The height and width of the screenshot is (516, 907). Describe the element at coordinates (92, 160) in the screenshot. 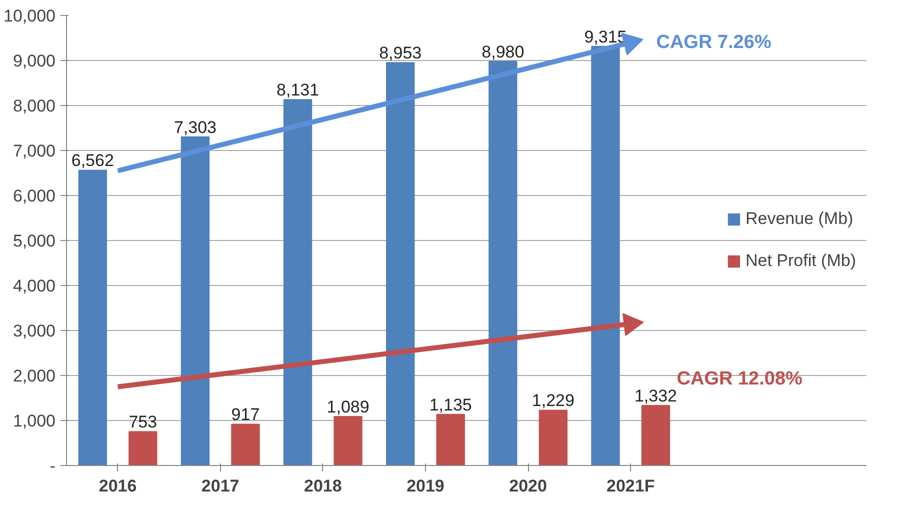

I see `data-label: 6,562` at that location.